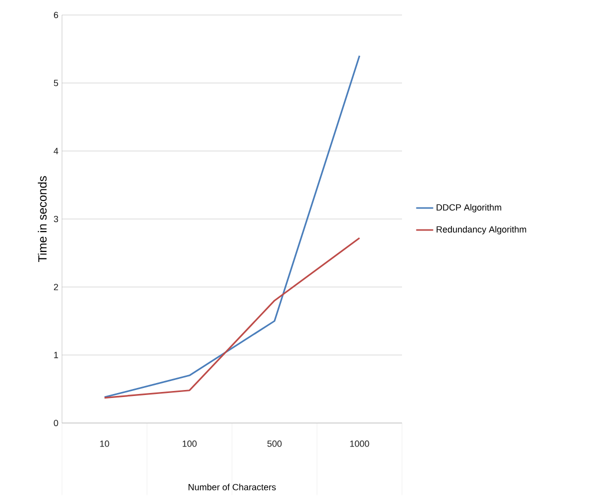  Describe the element at coordinates (56, 15) in the screenshot. I see `y-tick-label: 6` at that location.